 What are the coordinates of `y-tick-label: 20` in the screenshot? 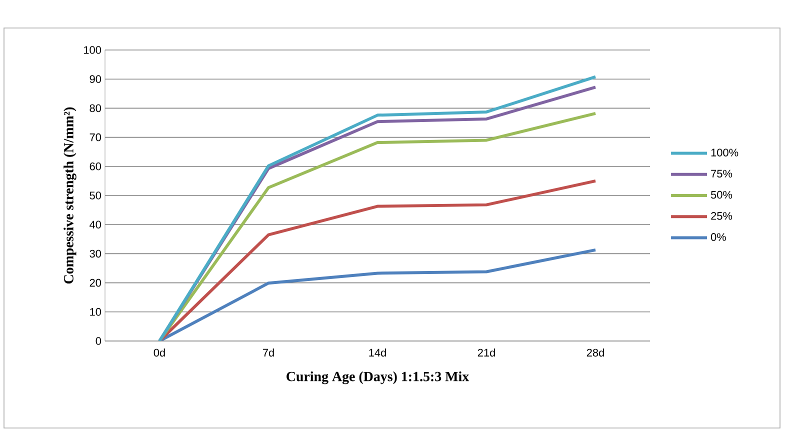 It's located at (96, 282).